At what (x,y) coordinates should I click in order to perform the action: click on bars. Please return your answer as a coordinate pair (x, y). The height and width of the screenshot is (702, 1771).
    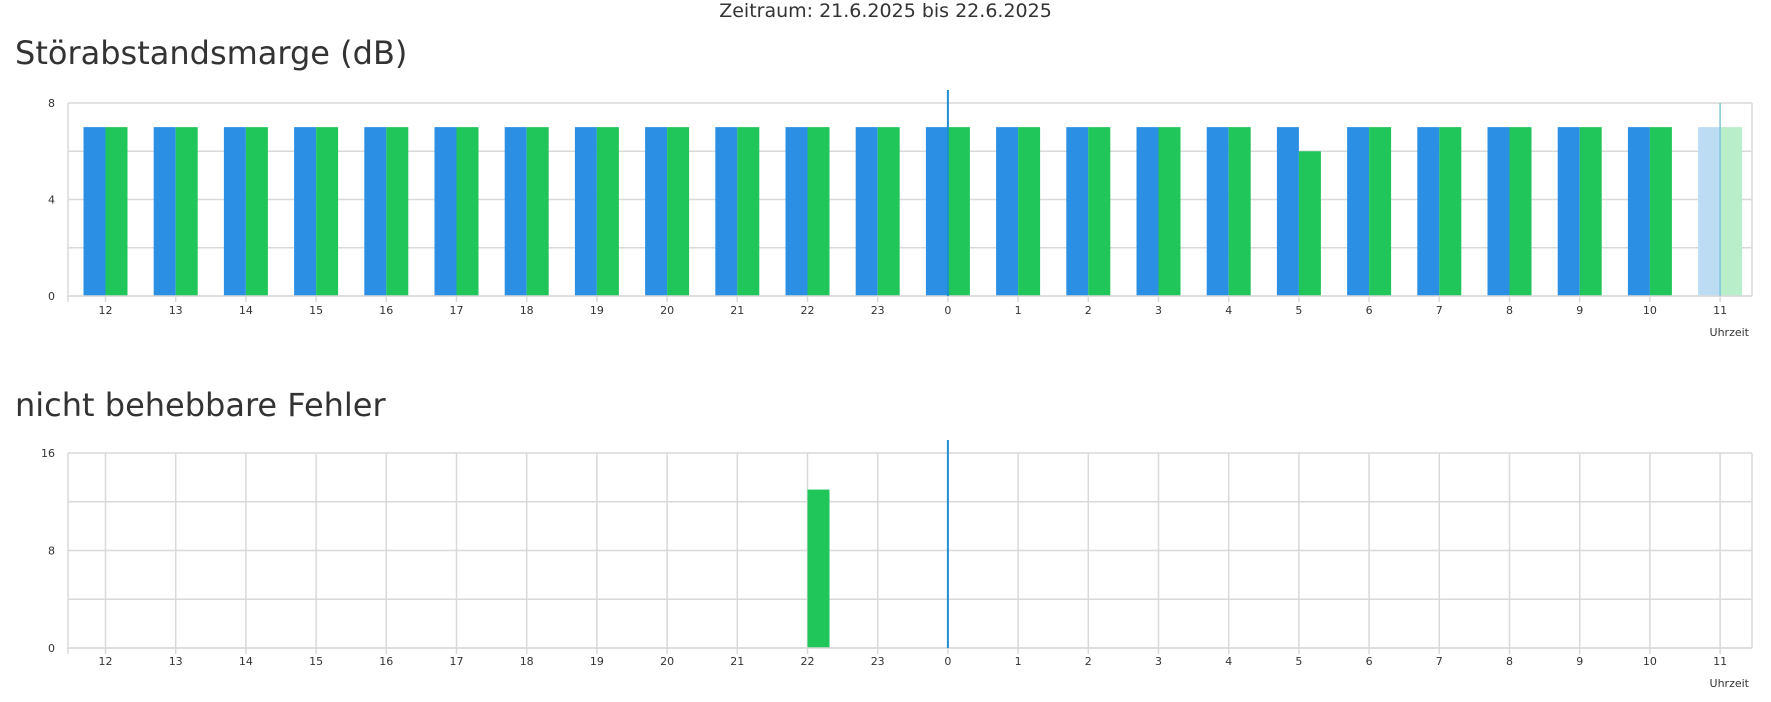
    Looking at the image, I should click on (818, 568).